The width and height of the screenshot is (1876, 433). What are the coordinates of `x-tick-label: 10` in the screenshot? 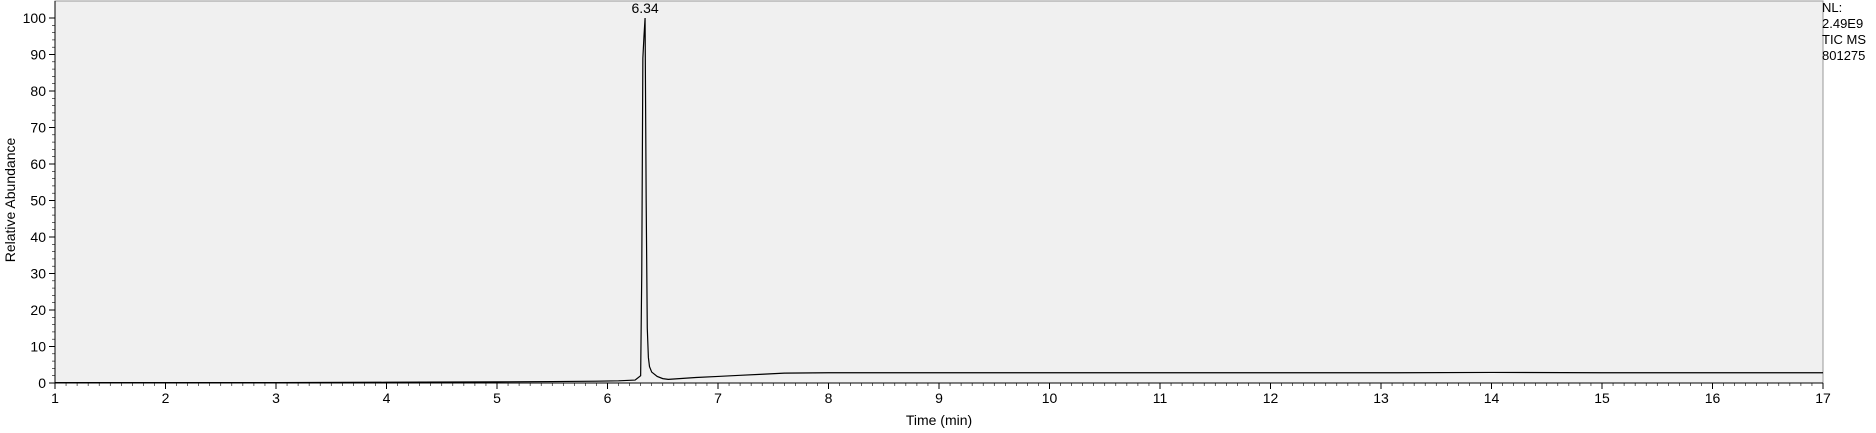 It's located at (1050, 398).